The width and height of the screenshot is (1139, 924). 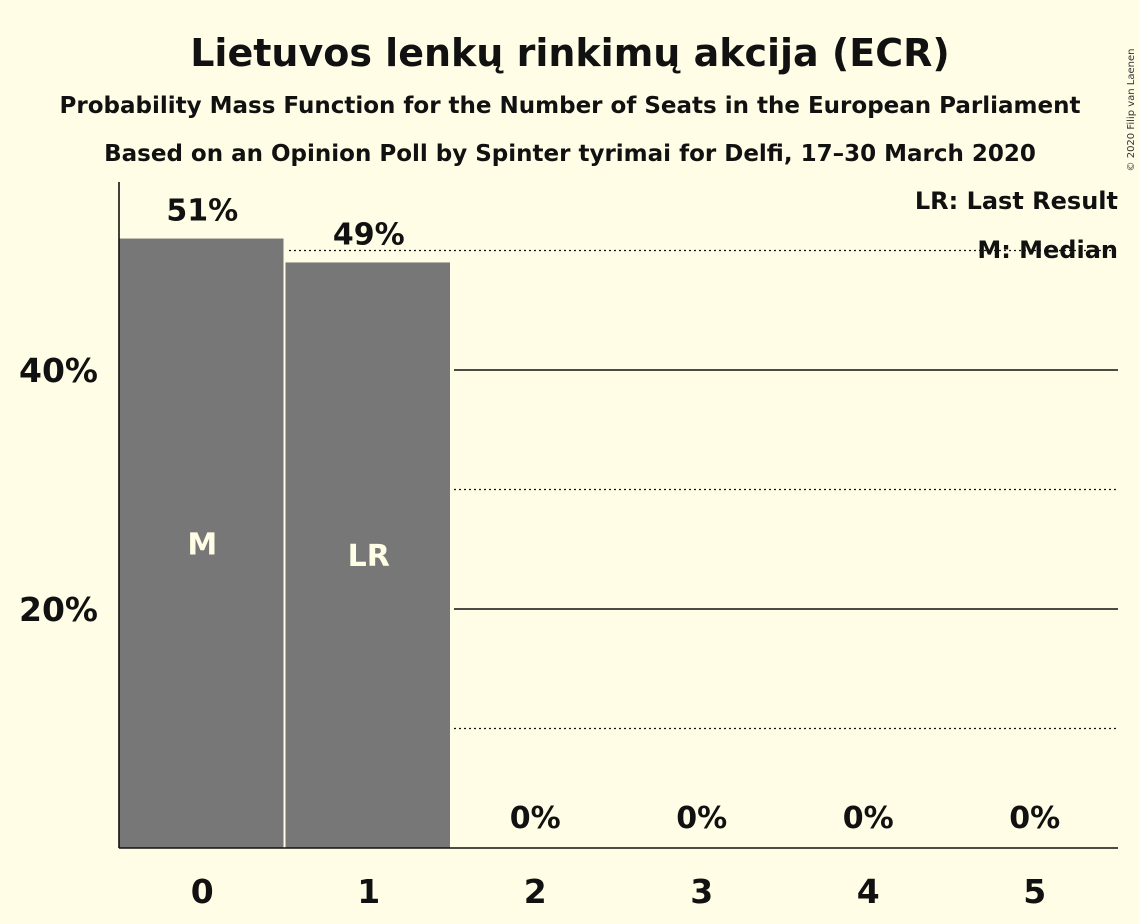 What do you see at coordinates (868, 818) in the screenshot?
I see `value-label-4: 0%` at bounding box center [868, 818].